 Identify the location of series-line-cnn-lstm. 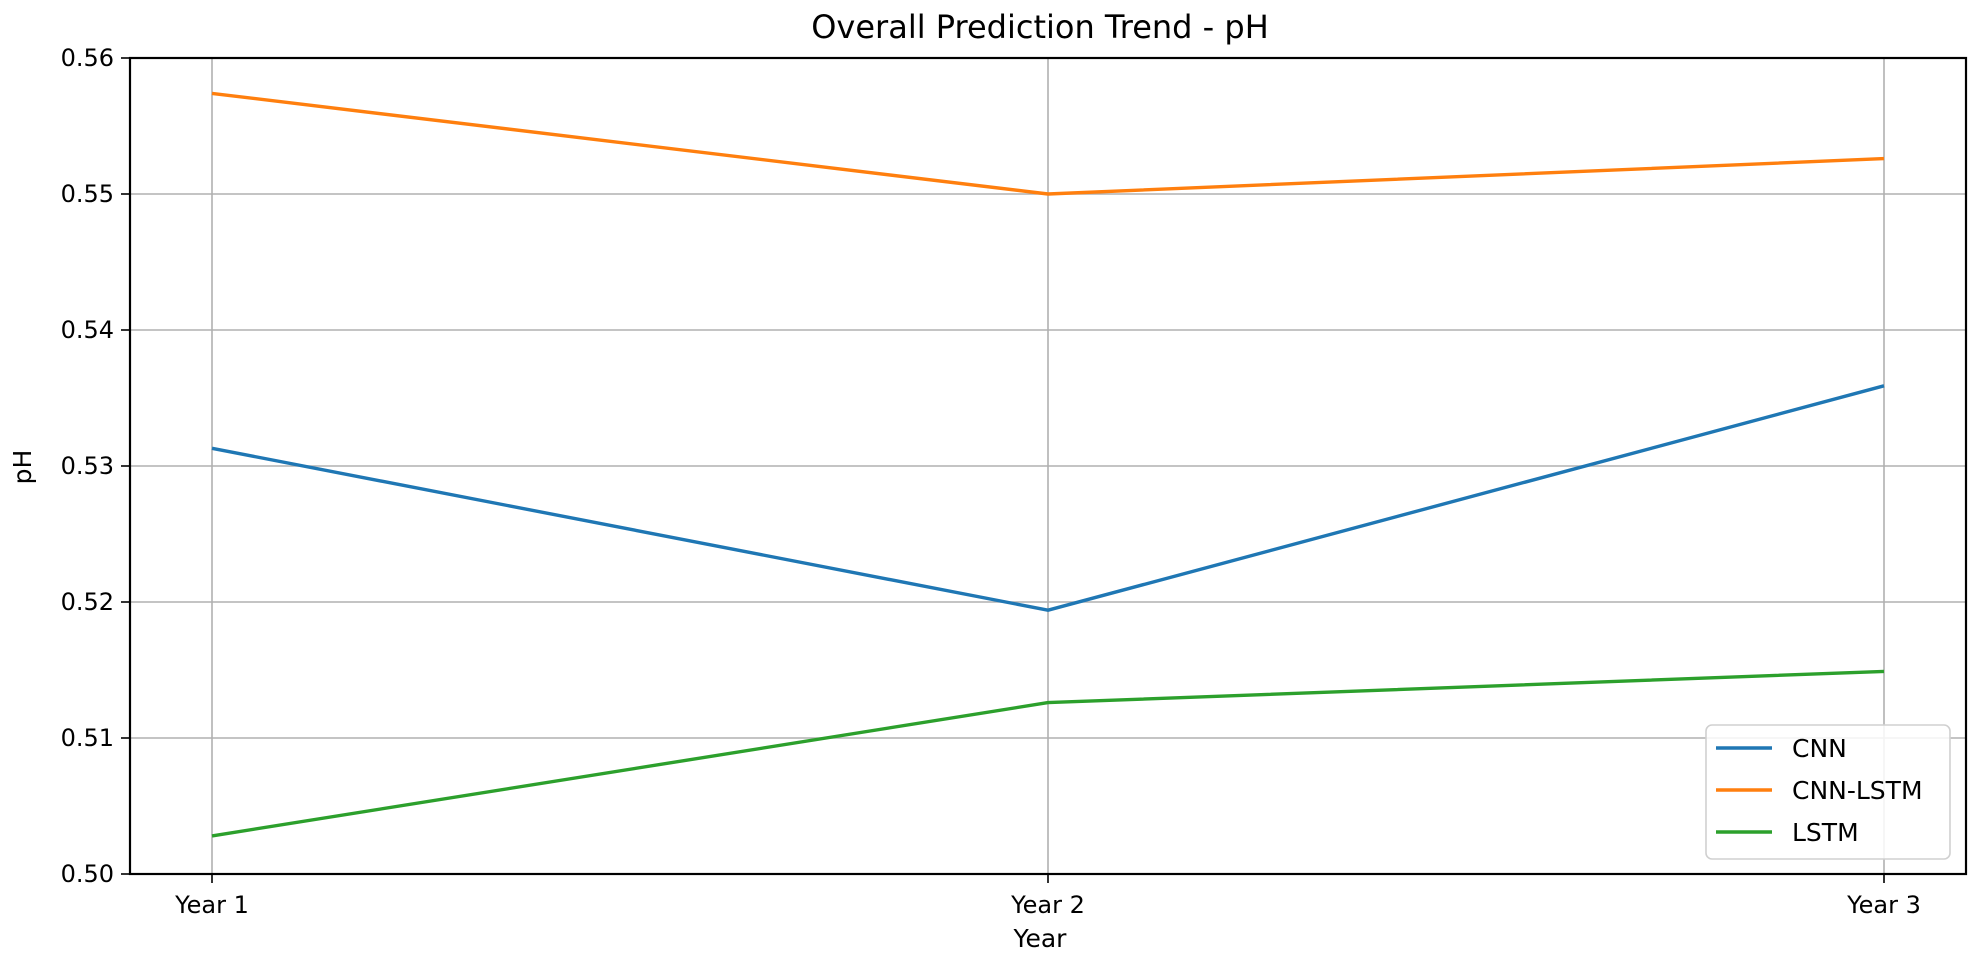
(1048, 143).